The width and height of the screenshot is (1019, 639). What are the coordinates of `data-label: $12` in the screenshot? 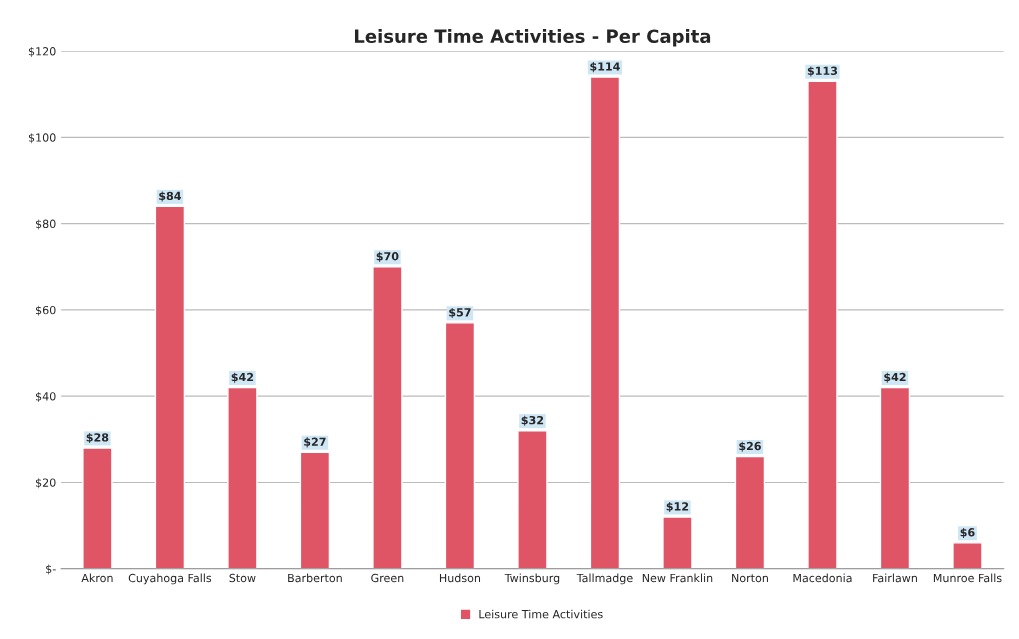 It's located at (677, 507).